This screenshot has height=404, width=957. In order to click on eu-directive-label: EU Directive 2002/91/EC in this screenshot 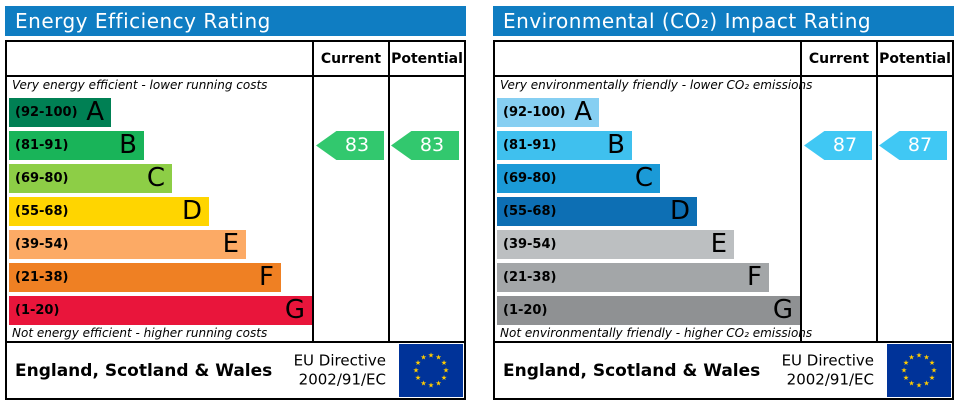, I will do `click(828, 370)`.